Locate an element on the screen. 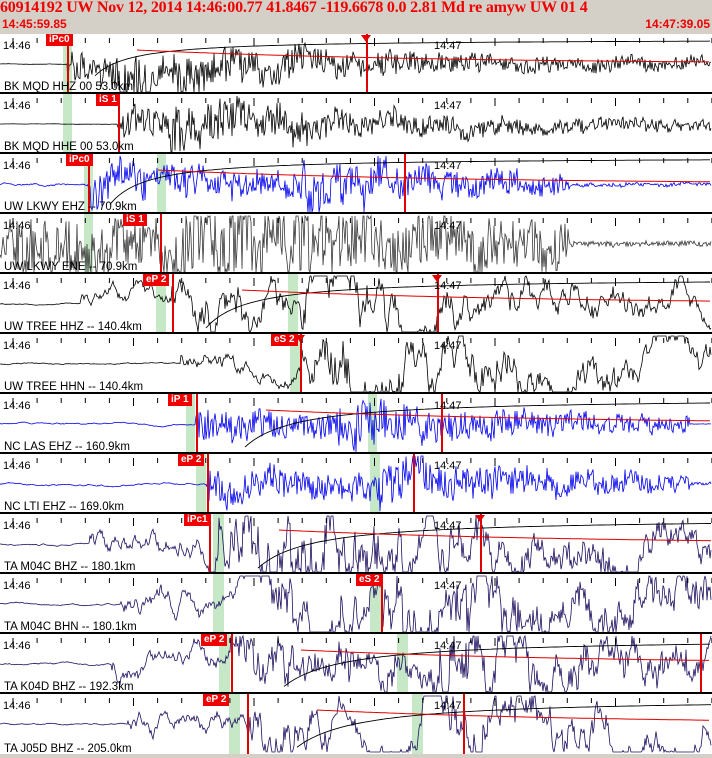 The width and height of the screenshot is (712, 758). channel-label: TA M04C BHN -- 180.1km is located at coordinates (70, 627).